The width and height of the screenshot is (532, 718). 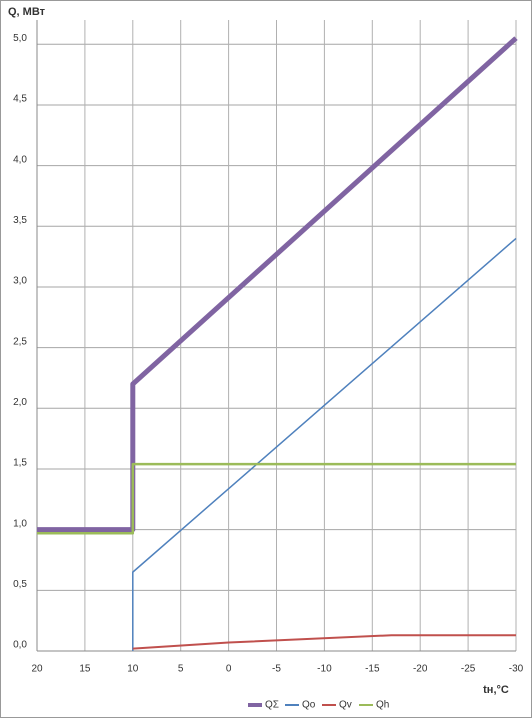 I want to click on y-tick-label: 1,5, so click(x=20, y=463).